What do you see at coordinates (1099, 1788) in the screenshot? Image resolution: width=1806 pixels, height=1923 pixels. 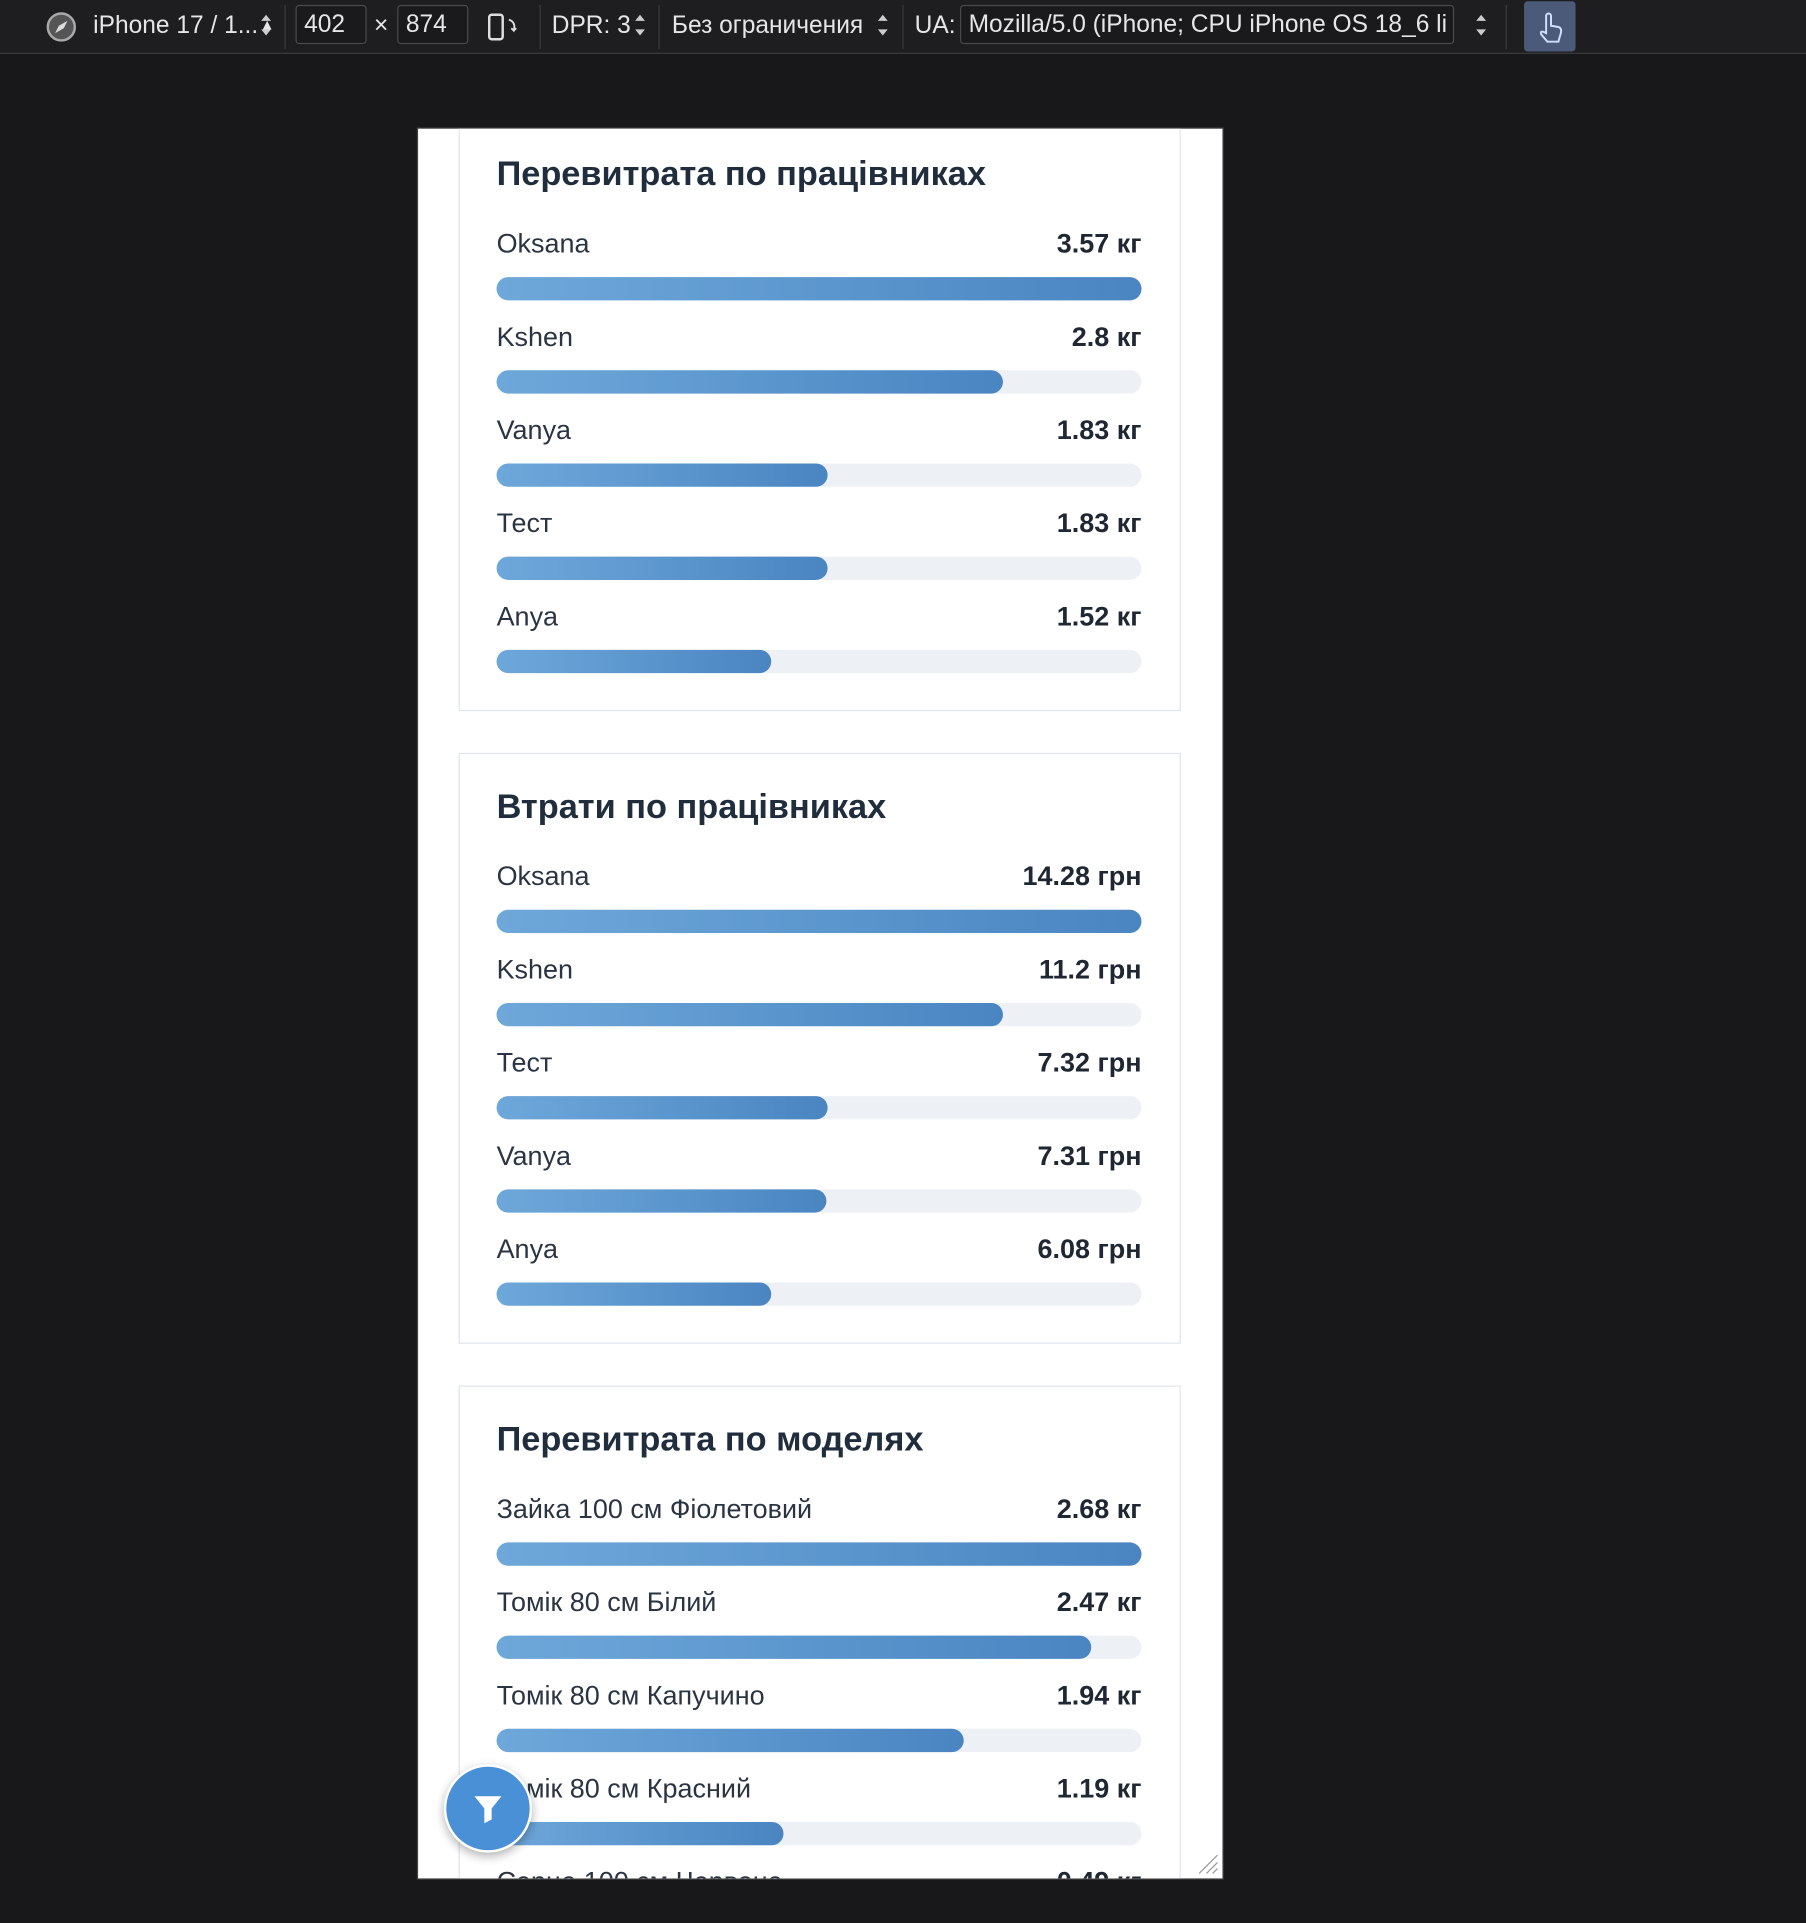 I see `row-value: 1.19 кг` at bounding box center [1099, 1788].